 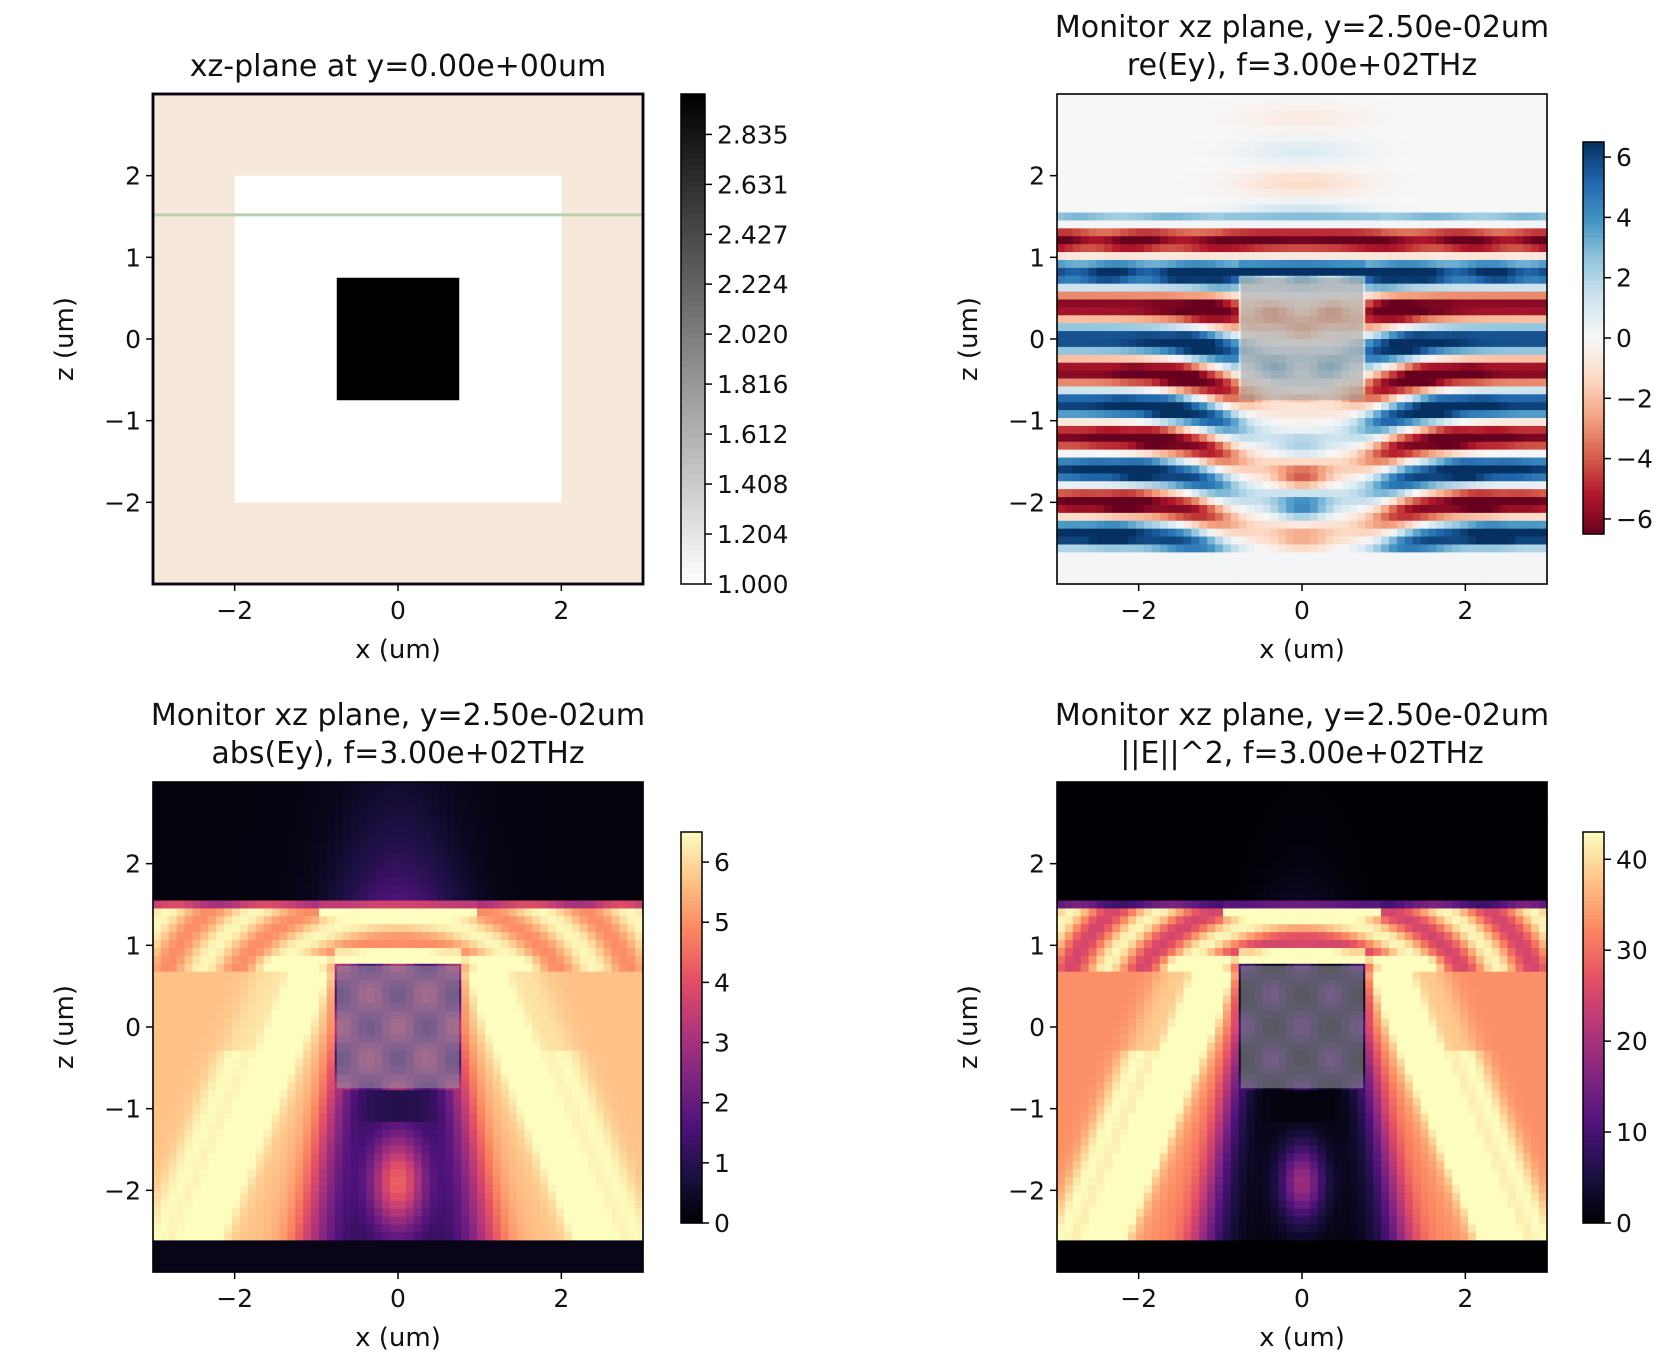 I want to click on colorbar-tick-label: 2.427, so click(x=753, y=234).